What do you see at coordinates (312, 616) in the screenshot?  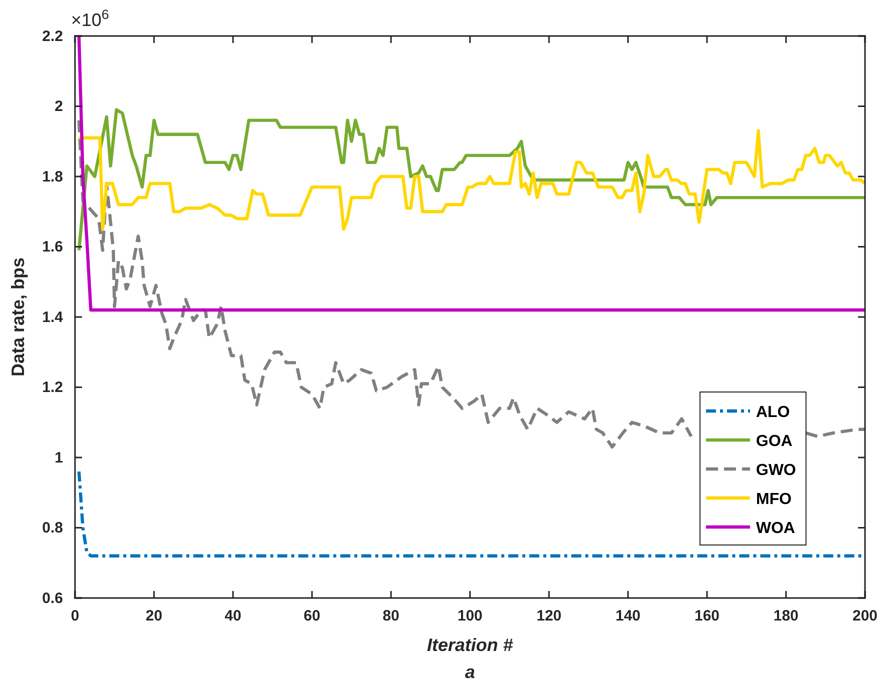 I see `x-tick-label: 60` at bounding box center [312, 616].